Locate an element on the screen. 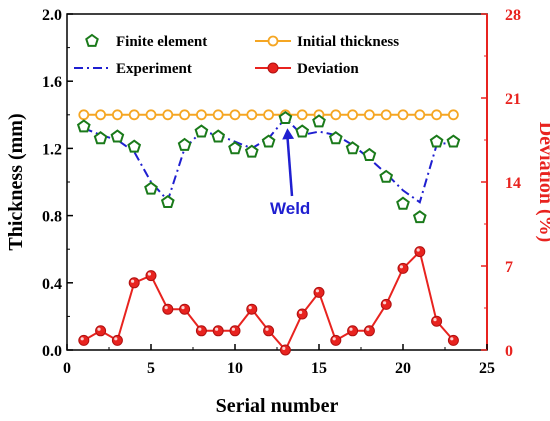 This screenshot has height=421, width=550. x-tick-label: 10 is located at coordinates (235, 368).